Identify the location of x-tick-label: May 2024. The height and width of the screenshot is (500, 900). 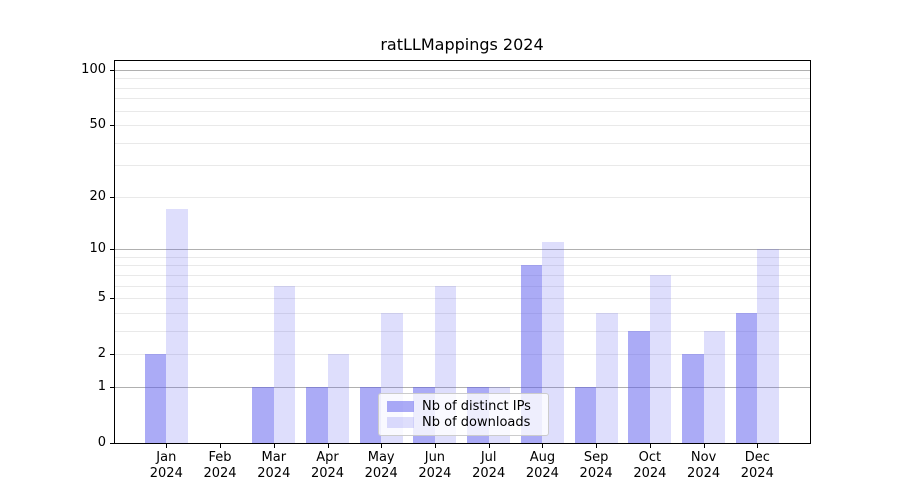
(381, 465).